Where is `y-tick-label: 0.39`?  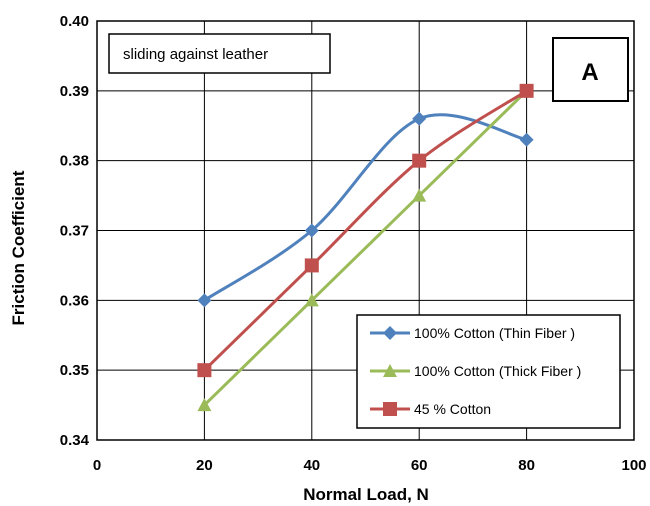 y-tick-label: 0.39 is located at coordinates (74, 91).